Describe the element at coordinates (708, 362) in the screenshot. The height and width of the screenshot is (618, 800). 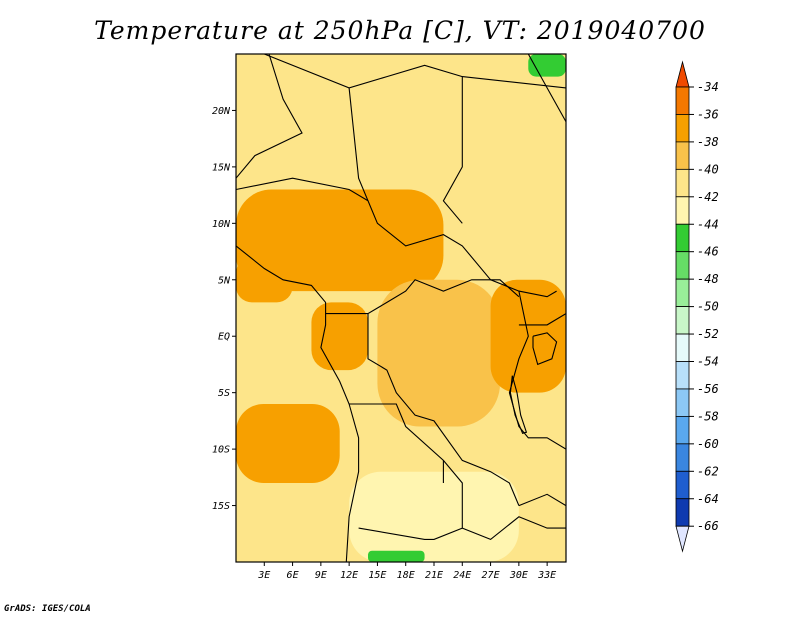
I see `colorbar-label: -54` at that location.